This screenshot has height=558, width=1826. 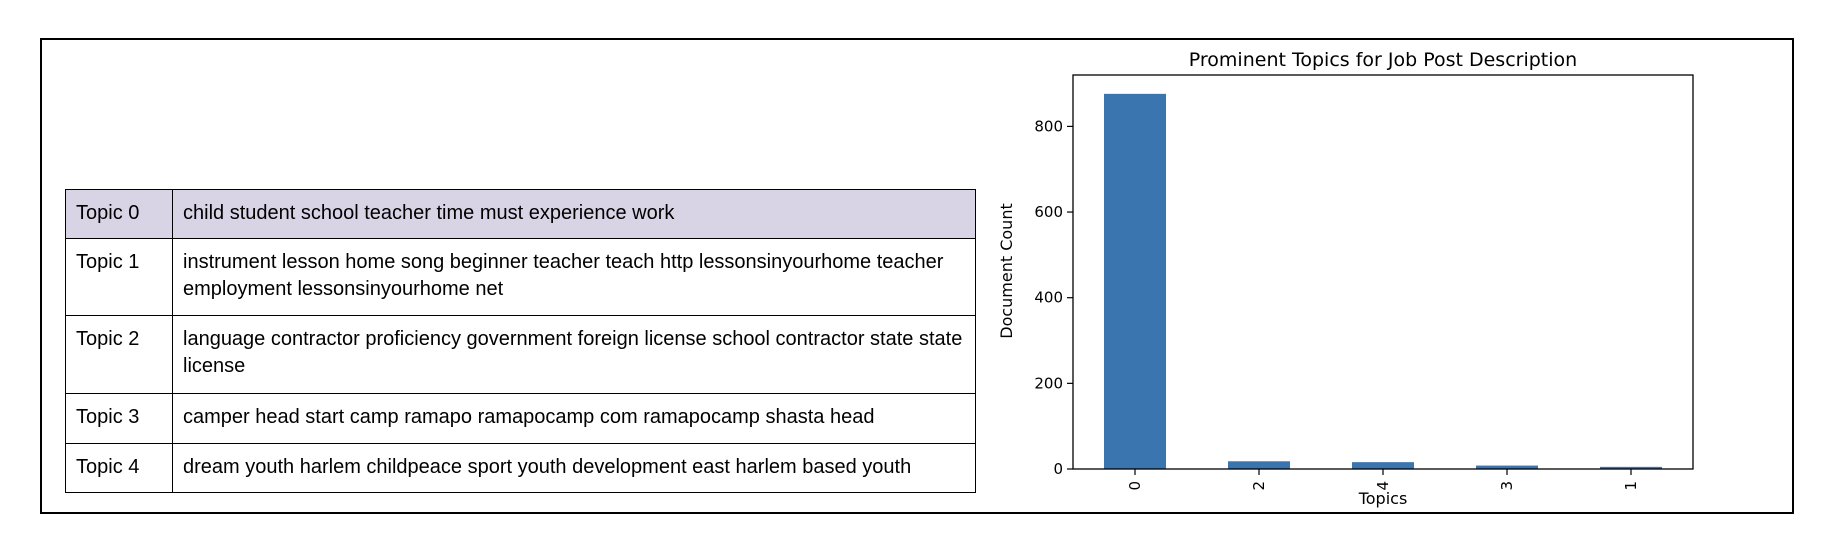 What do you see at coordinates (119, 277) in the screenshot?
I see `topic-id-cell: Topic 1` at bounding box center [119, 277].